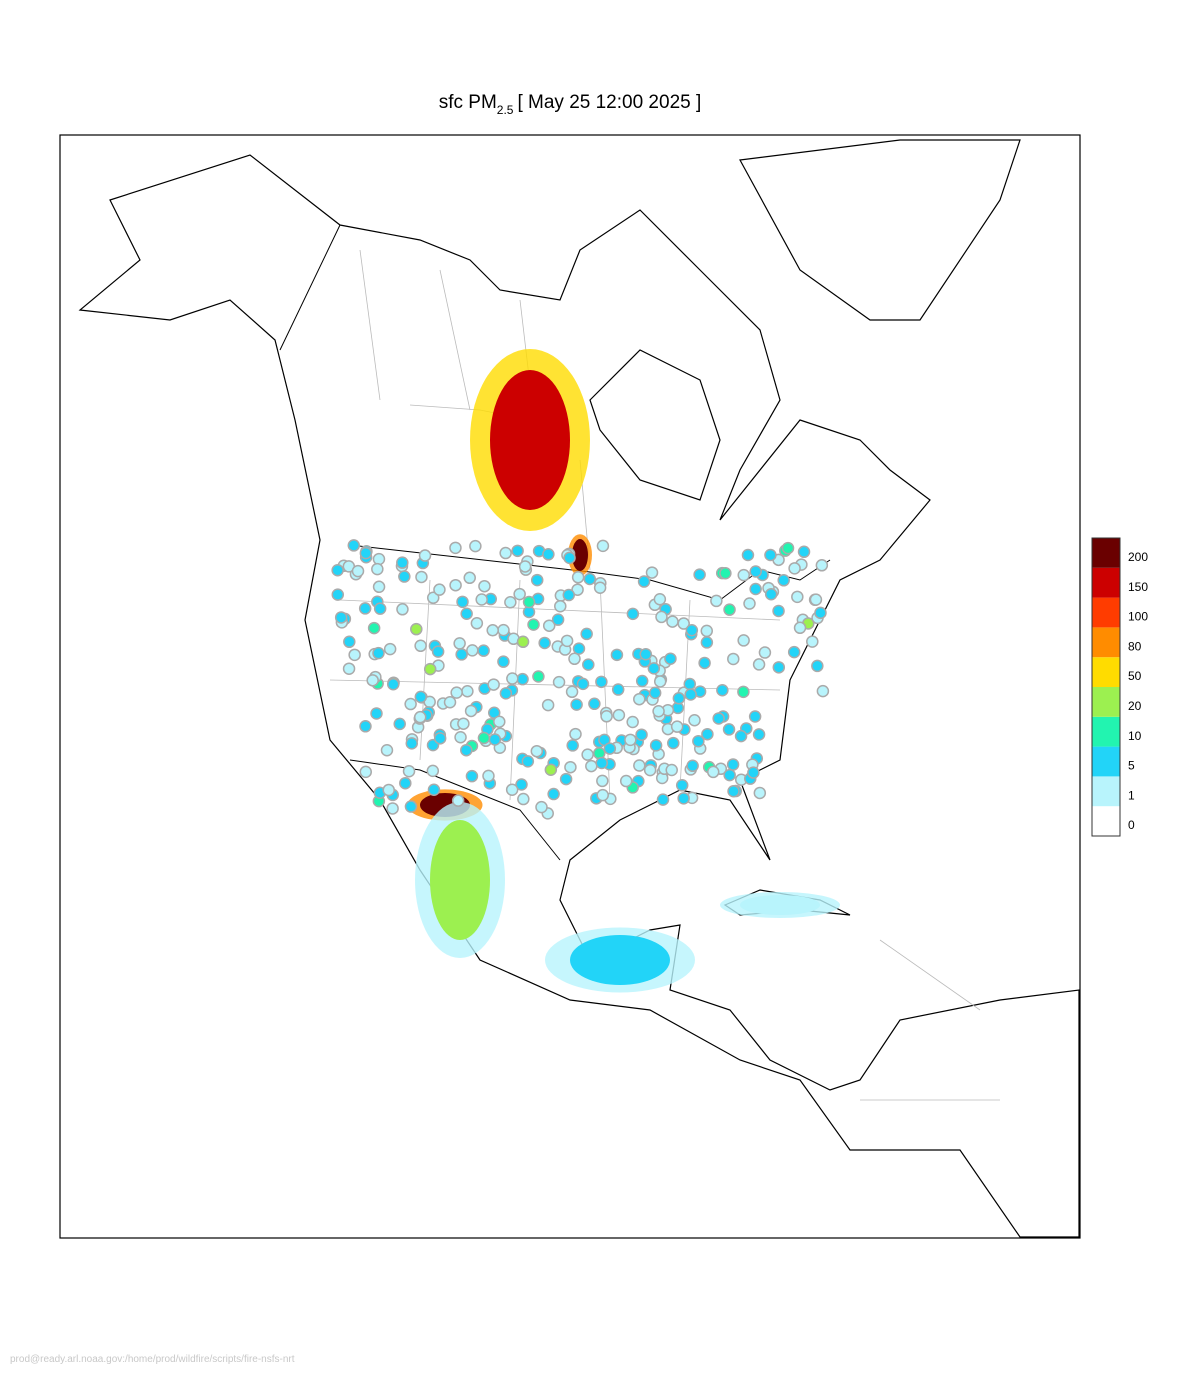  What do you see at coordinates (1106, 687) in the screenshot?
I see `legend-frame` at bounding box center [1106, 687].